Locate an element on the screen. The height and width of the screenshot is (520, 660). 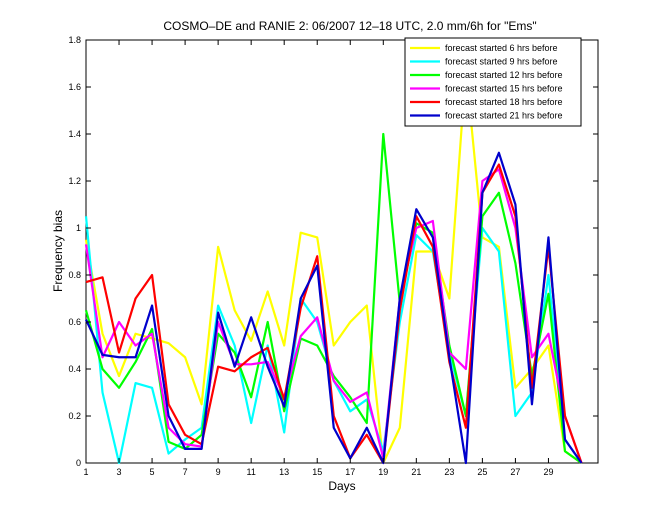
x-axis-label: Days is located at coordinates (341, 486).